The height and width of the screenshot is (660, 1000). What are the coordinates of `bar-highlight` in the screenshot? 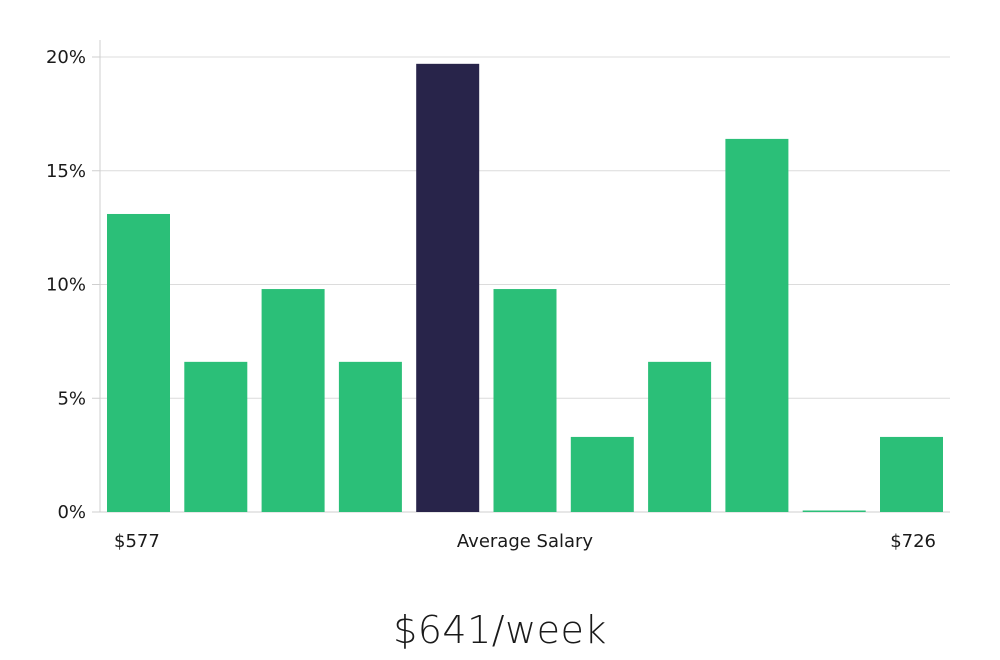 It's located at (448, 287).